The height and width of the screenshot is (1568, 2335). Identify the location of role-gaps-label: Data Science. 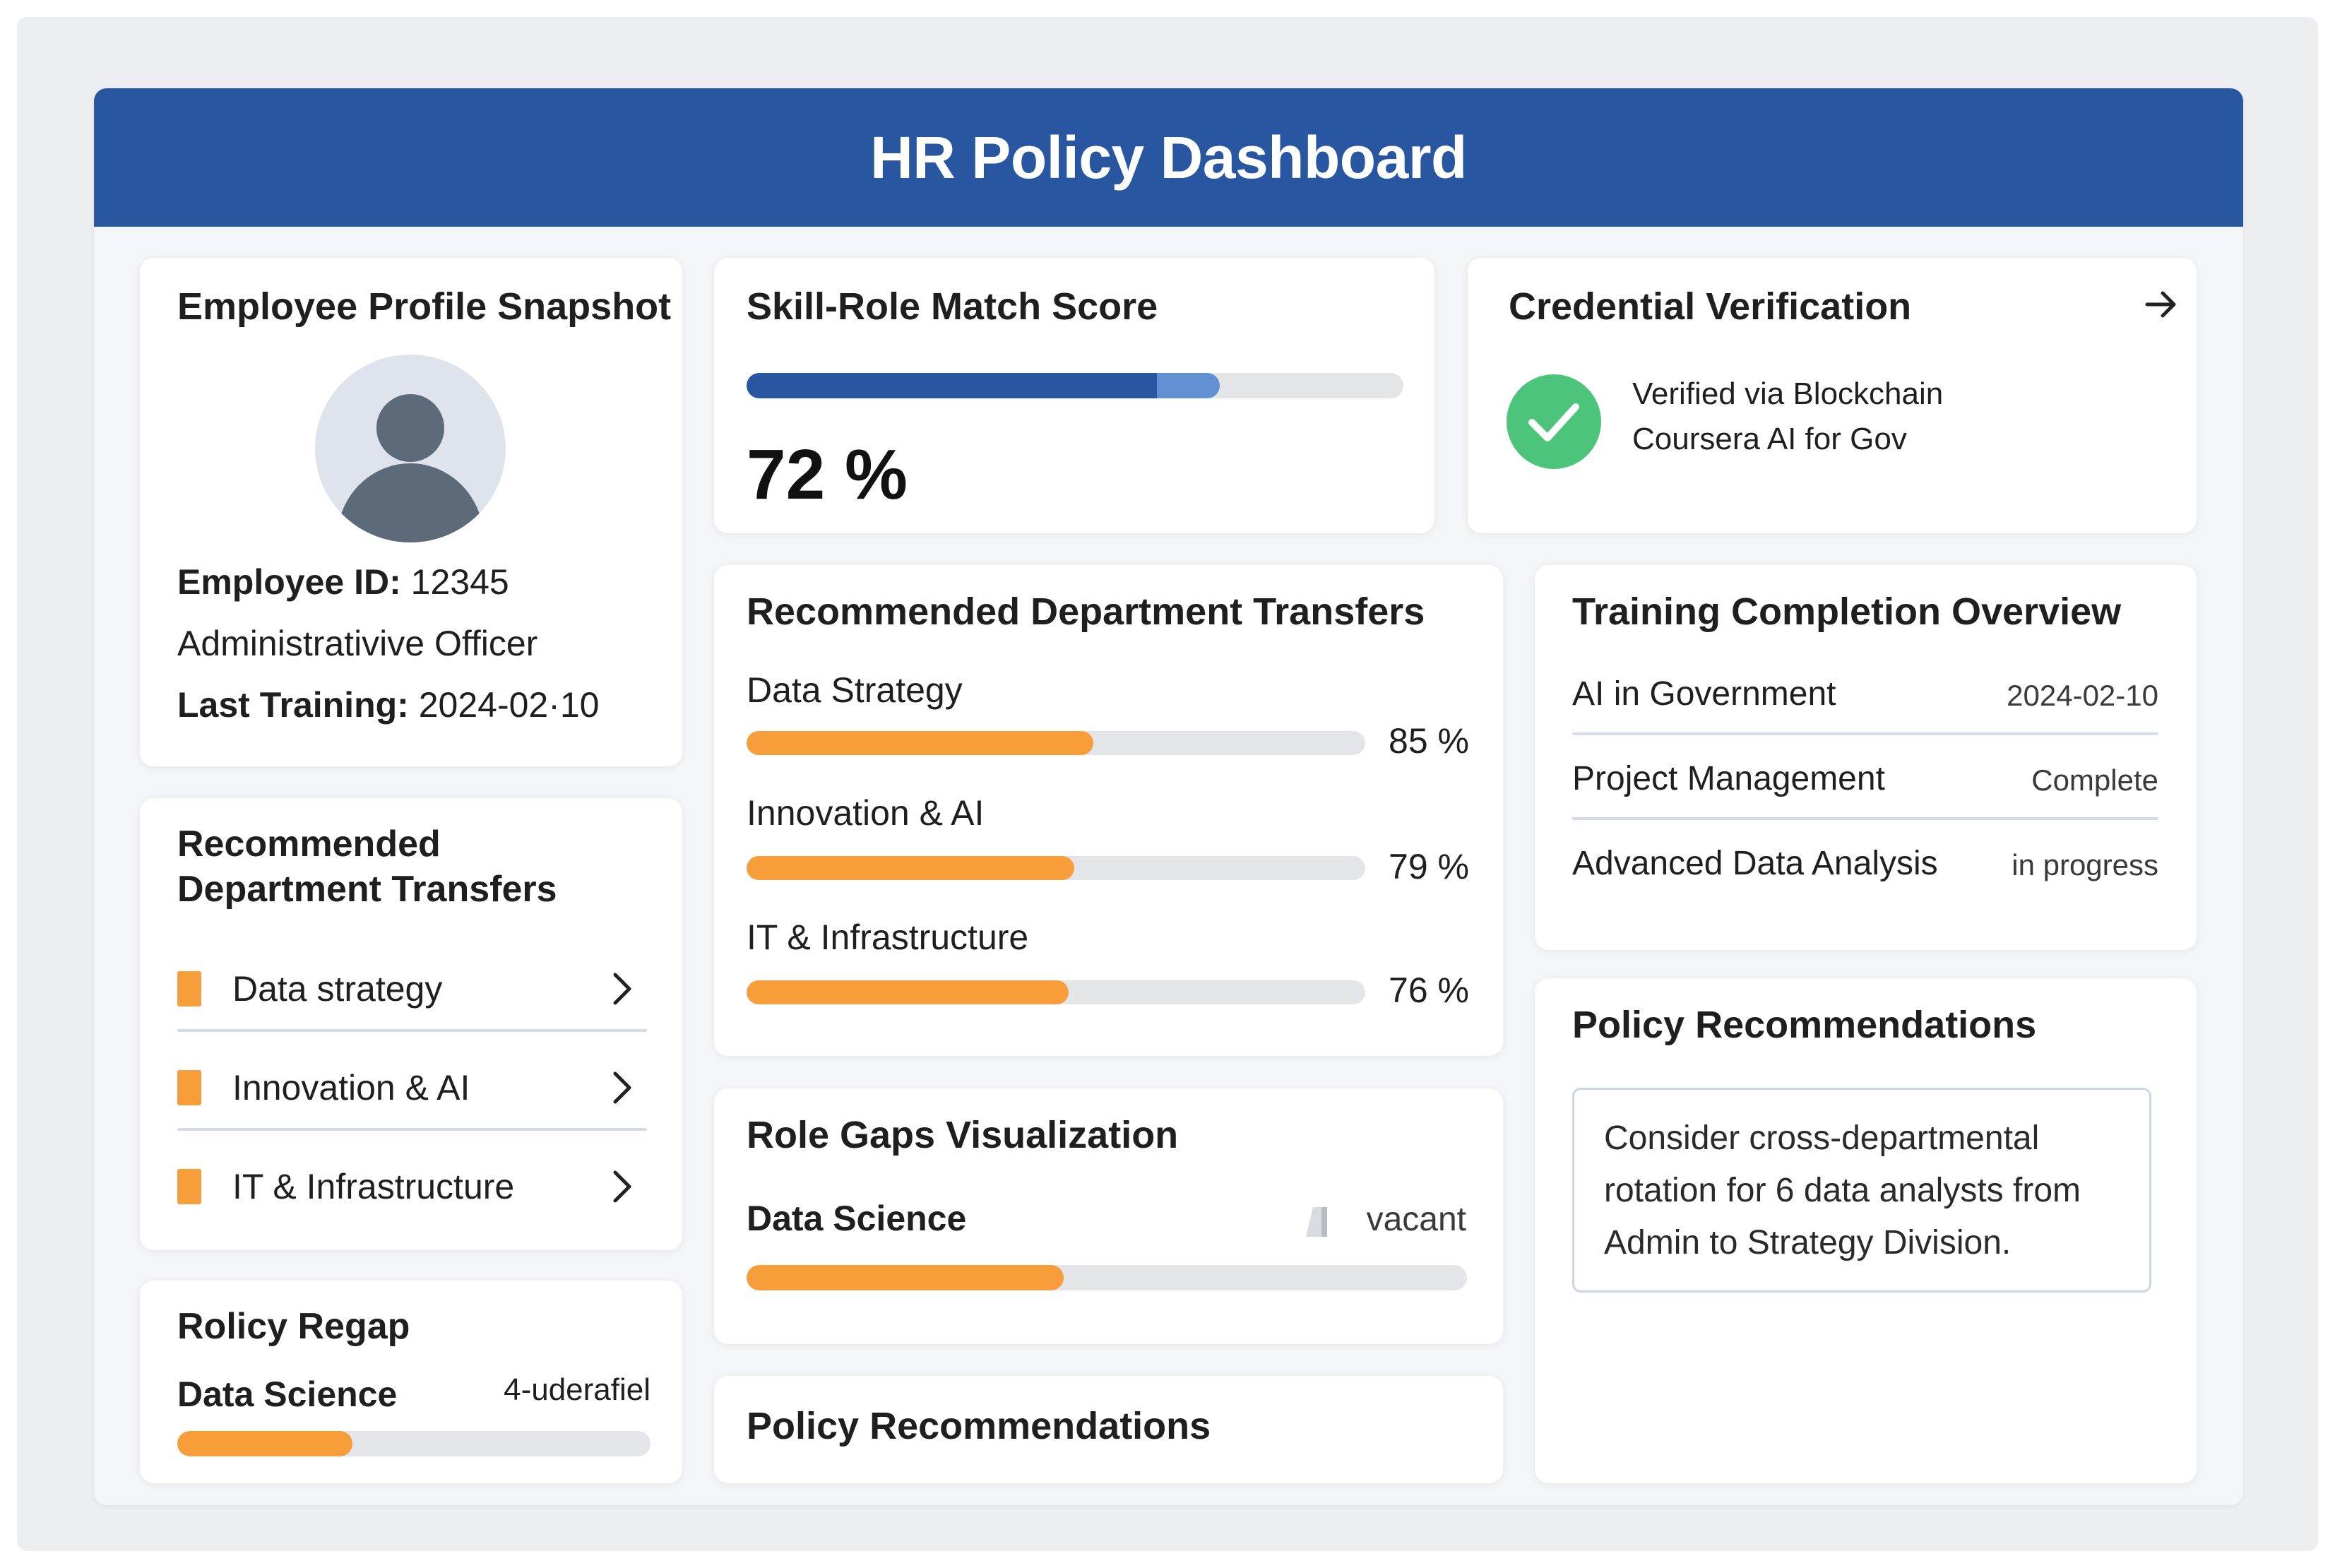
(857, 1218).